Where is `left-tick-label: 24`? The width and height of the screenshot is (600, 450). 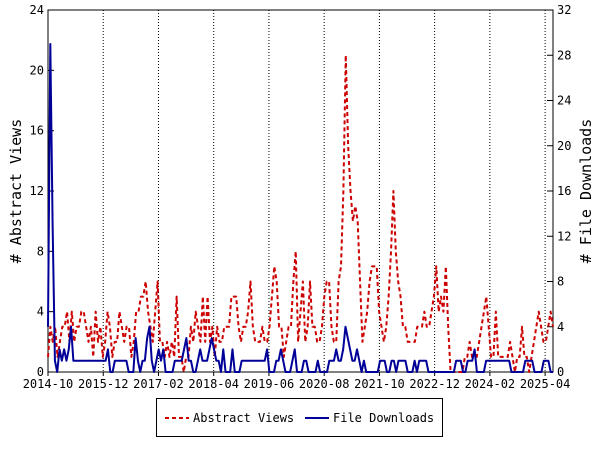
left-tick-label: 24 is located at coordinates (37, 10).